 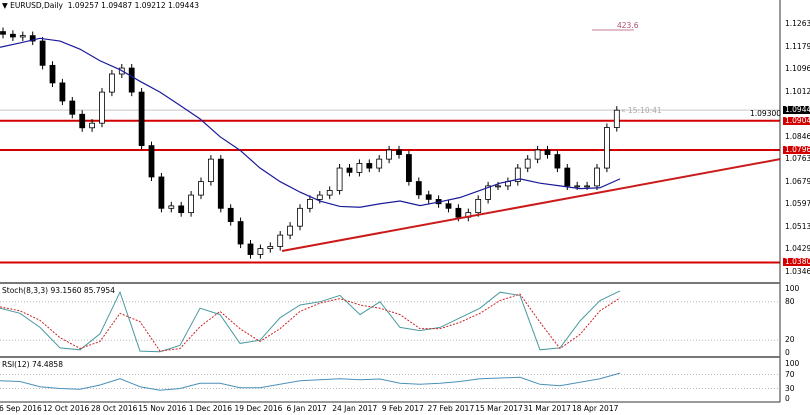 What do you see at coordinates (547, 408) in the screenshot?
I see `date-axis-label: 31 Mar 2017` at bounding box center [547, 408].